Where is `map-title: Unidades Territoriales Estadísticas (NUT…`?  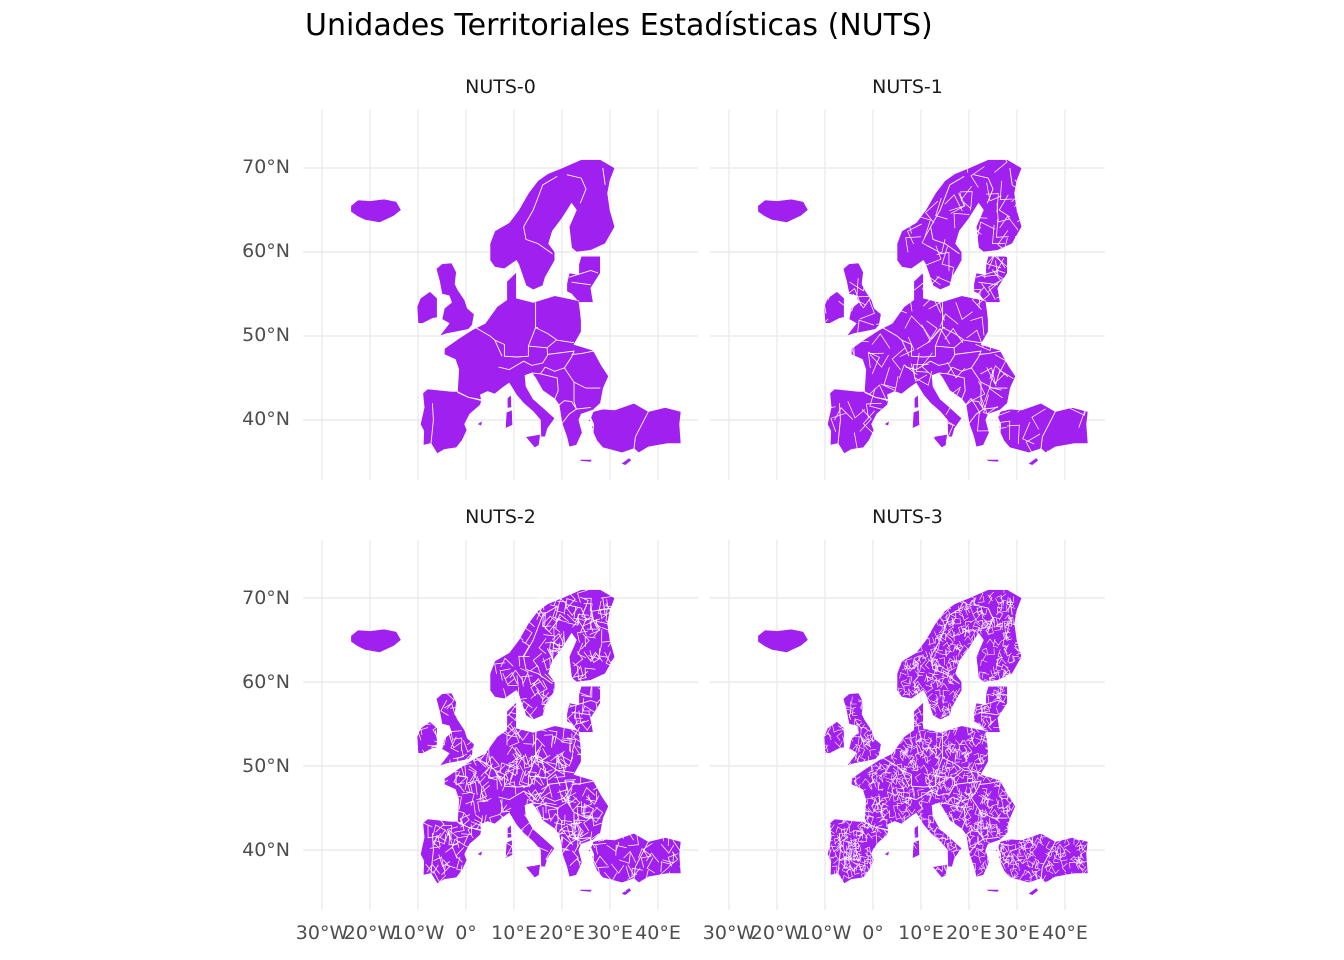 map-title: Unidades Territoriales Estadísticas (NUT… is located at coordinates (619, 25).